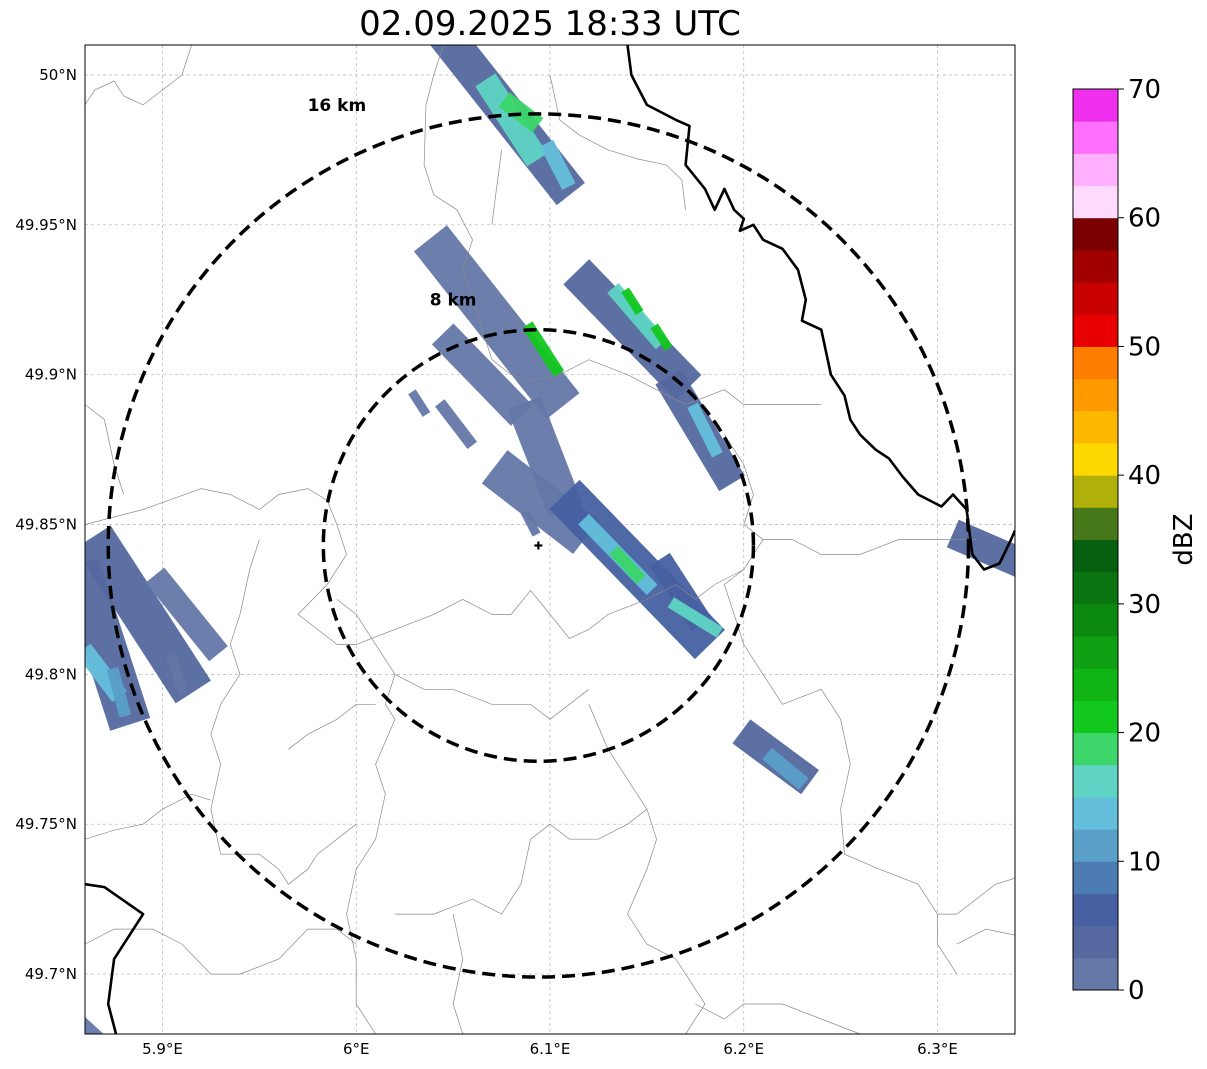 The width and height of the screenshot is (1207, 1069). Describe the element at coordinates (1135, 540) in the screenshot. I see `colorbar: 0 10 20 30 40 50 60 70 dBZ` at that location.